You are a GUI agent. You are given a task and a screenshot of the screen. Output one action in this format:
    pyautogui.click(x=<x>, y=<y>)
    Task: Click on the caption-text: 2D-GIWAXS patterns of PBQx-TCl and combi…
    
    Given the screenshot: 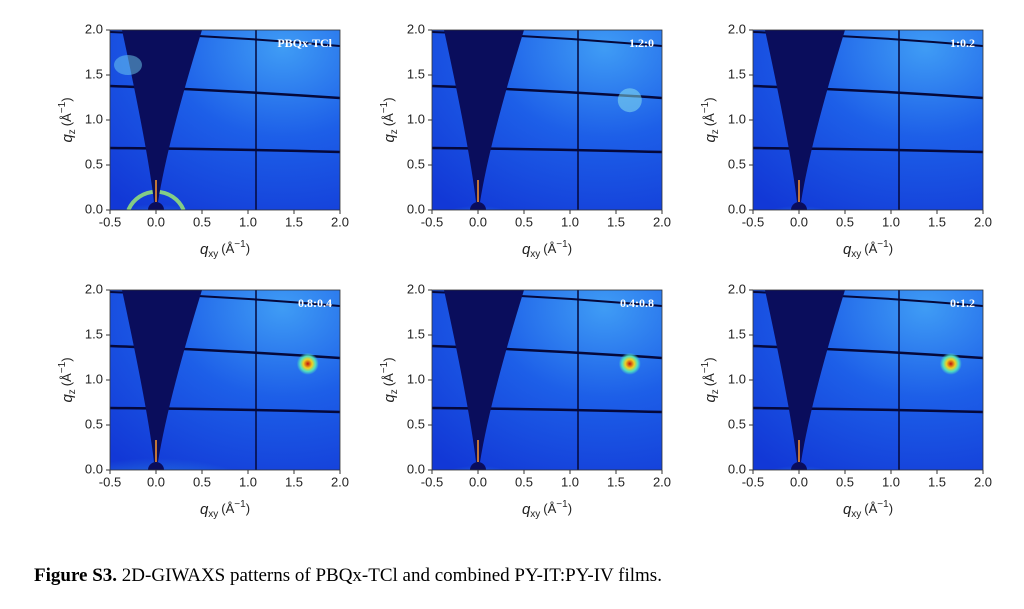 What is the action you would take?
    pyautogui.click(x=389, y=575)
    